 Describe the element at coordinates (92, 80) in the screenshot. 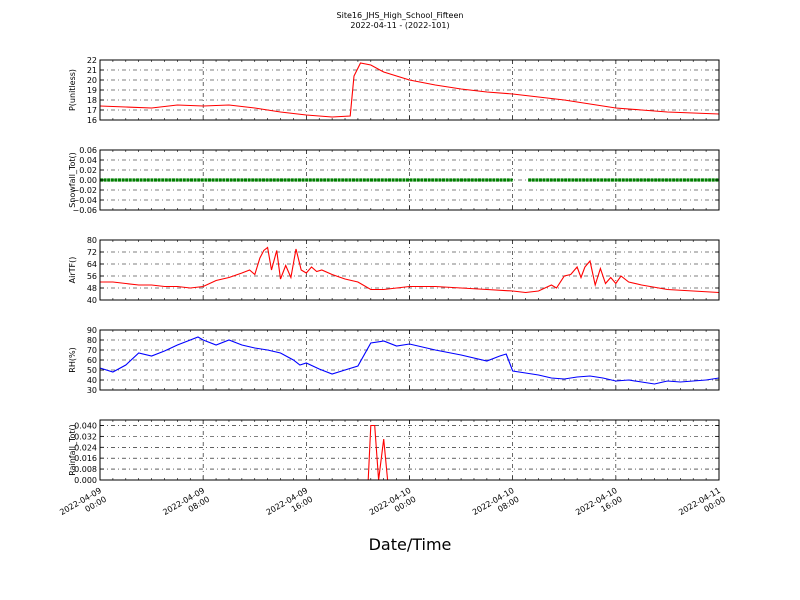

I see `y-tick-label: 20` at that location.